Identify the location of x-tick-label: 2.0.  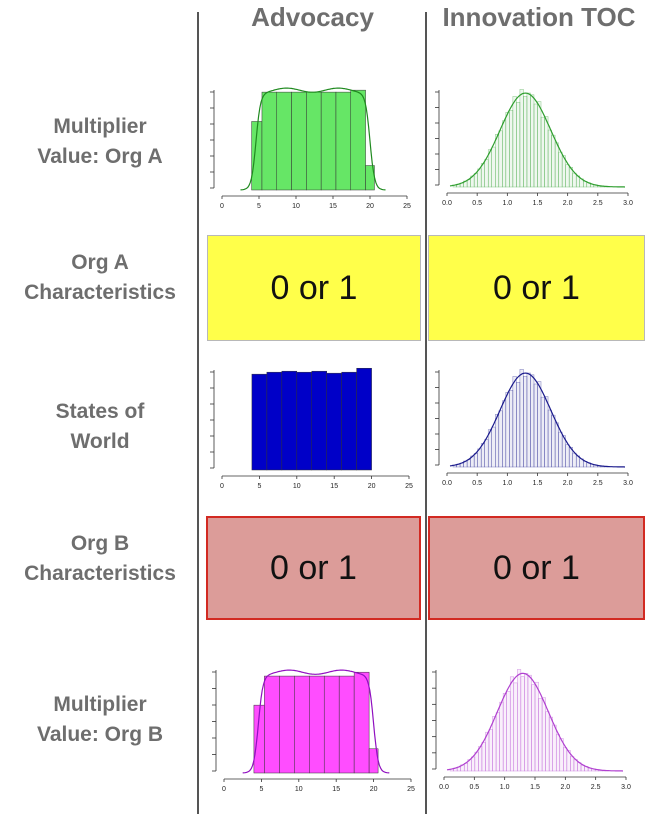
(568, 203).